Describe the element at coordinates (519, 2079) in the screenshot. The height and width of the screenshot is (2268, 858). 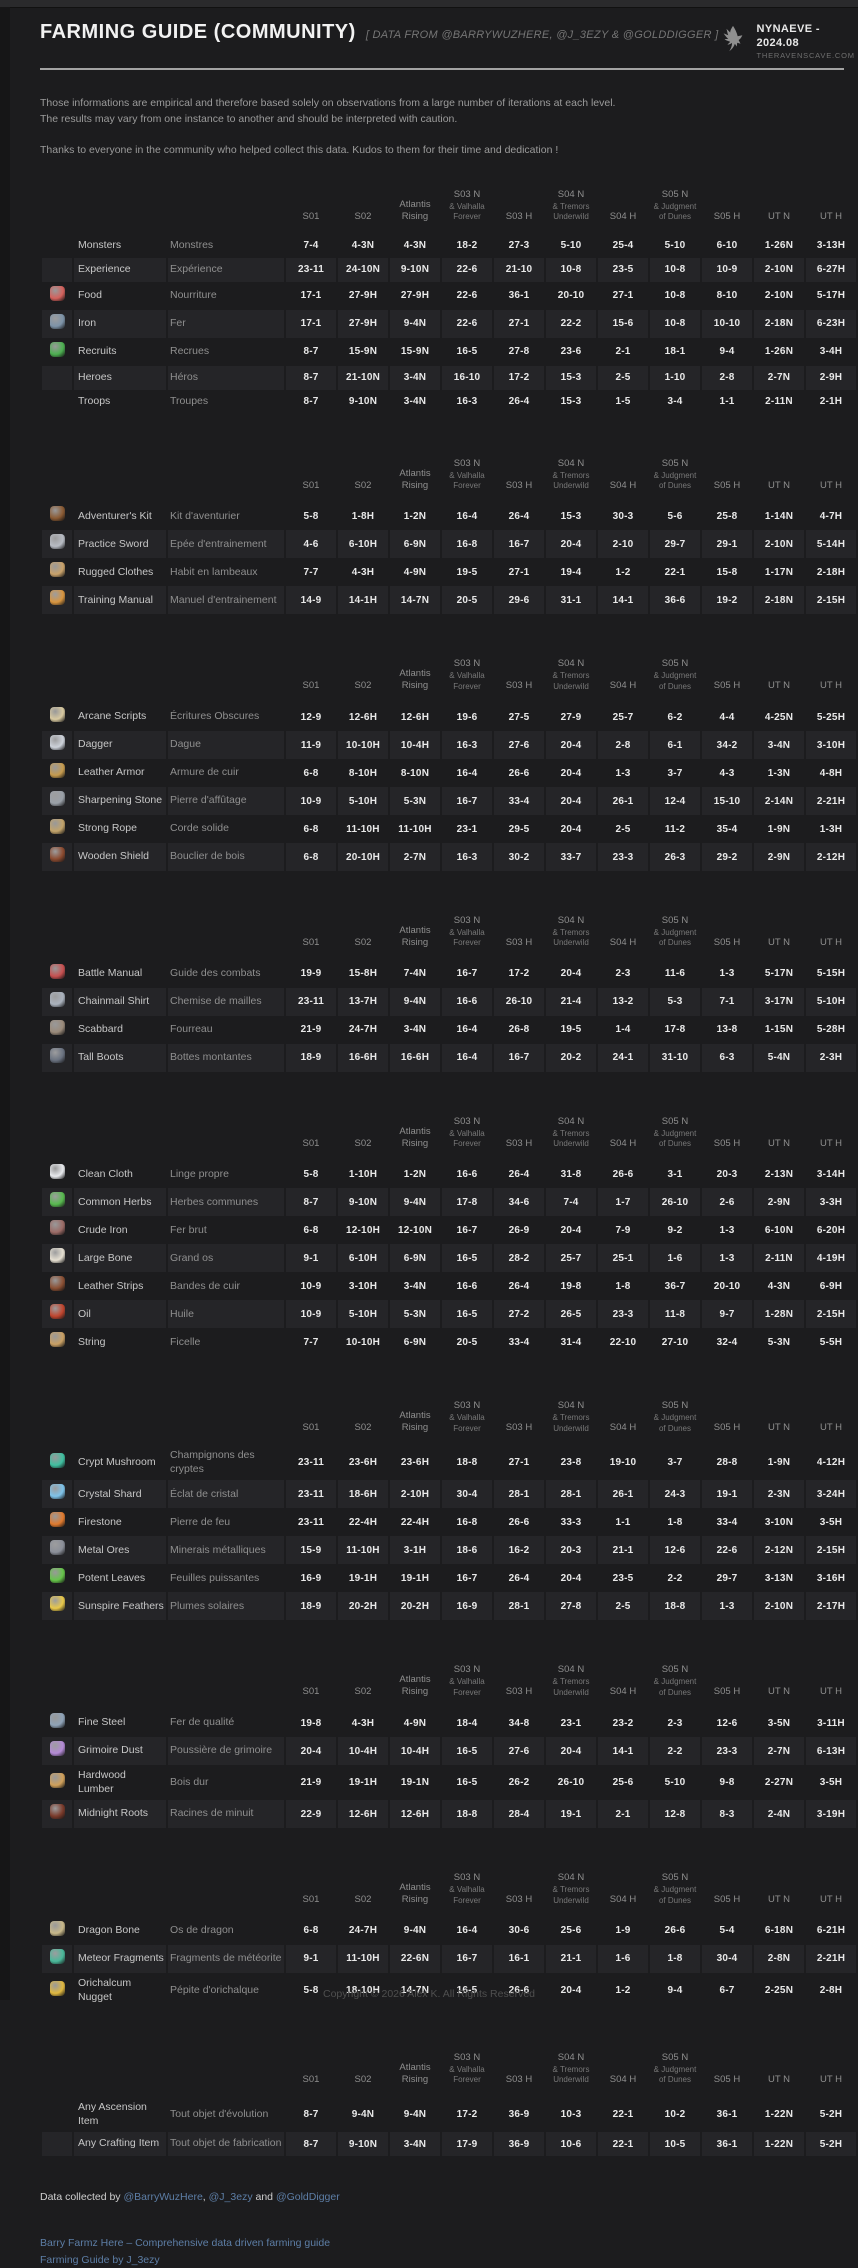
I see `column-header: S03 H` at that location.